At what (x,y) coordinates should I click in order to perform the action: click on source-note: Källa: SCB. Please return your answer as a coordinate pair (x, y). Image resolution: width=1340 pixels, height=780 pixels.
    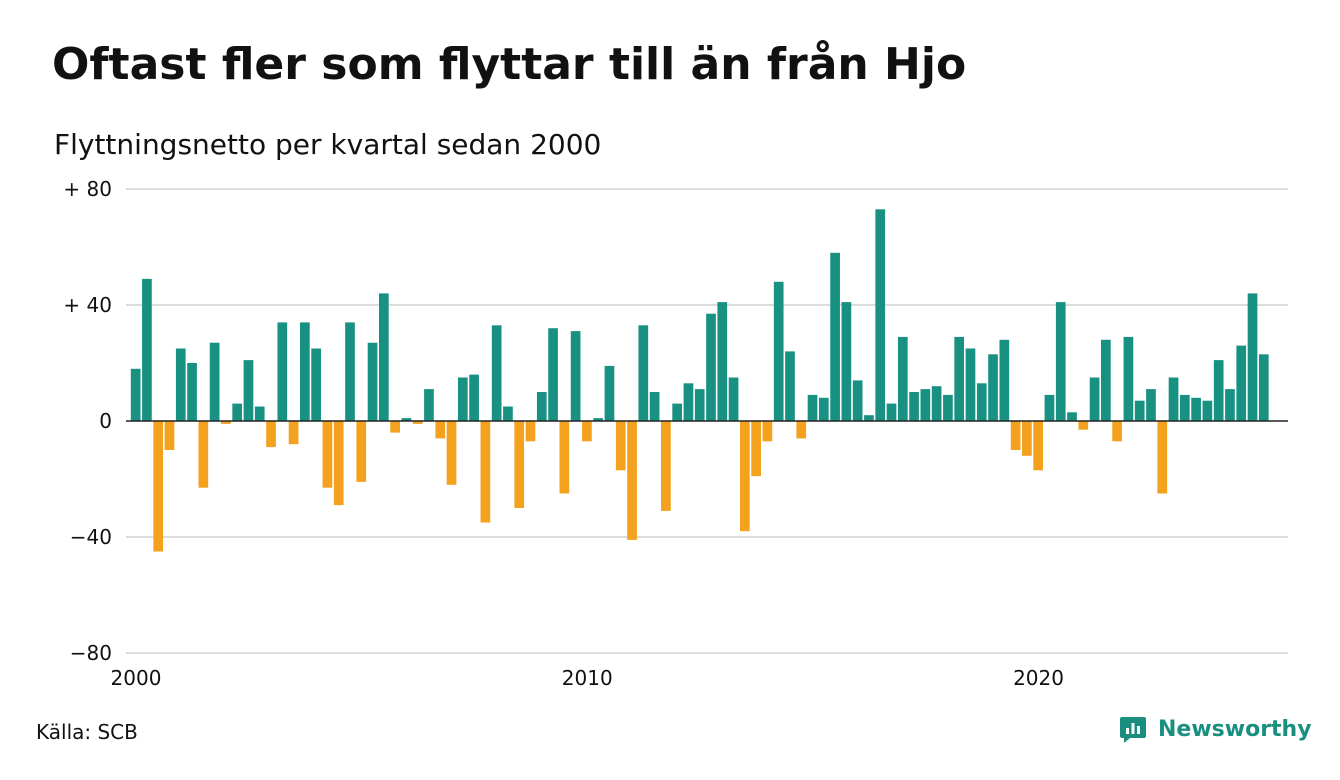
    Looking at the image, I should click on (87, 732).